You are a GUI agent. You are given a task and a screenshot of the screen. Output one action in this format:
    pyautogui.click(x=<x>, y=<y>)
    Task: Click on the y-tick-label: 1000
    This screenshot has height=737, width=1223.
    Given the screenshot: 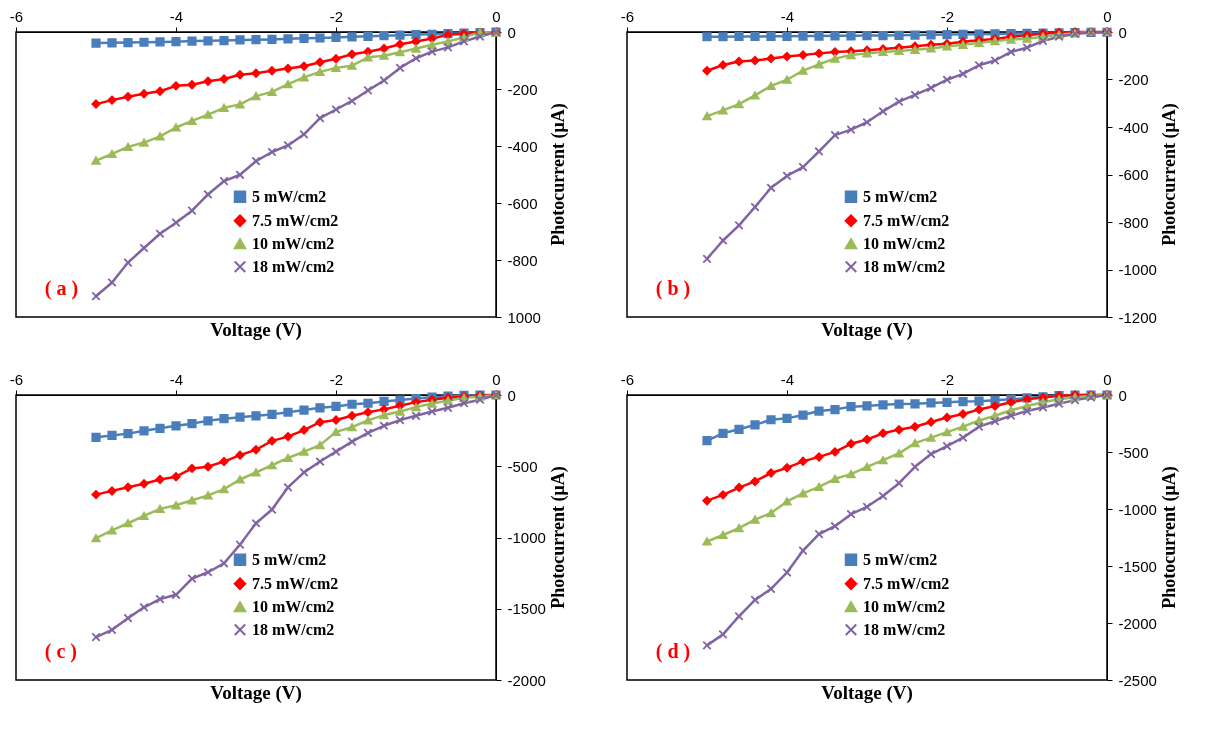 What is the action you would take?
    pyautogui.click(x=524, y=317)
    